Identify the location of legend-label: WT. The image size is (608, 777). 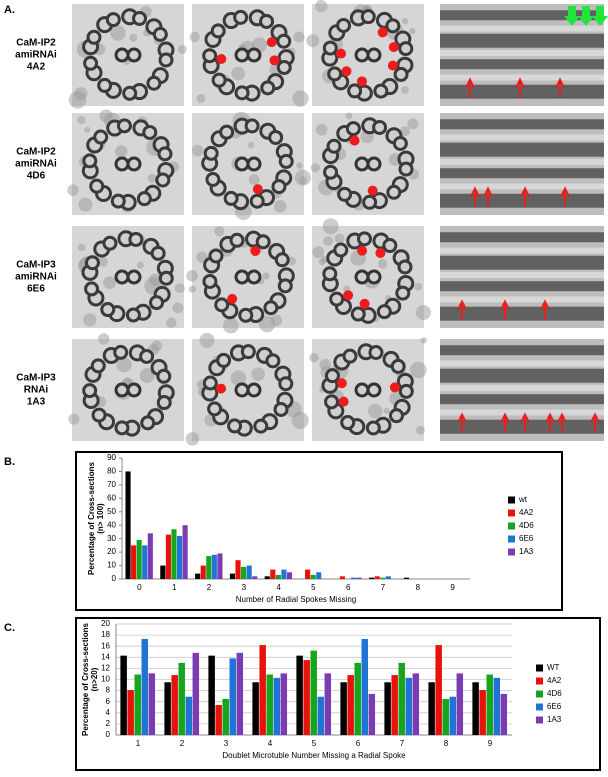
(553, 667).